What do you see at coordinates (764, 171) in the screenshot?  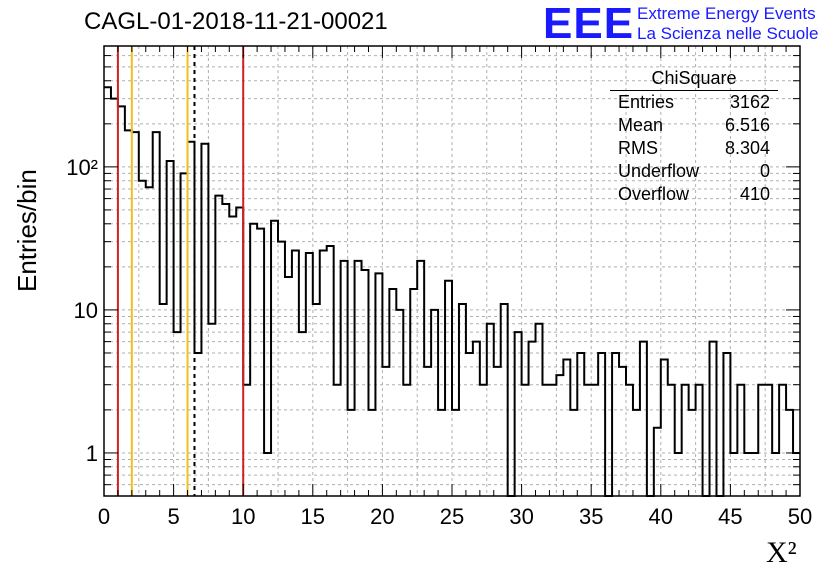 I see `stats-value: 0` at bounding box center [764, 171].